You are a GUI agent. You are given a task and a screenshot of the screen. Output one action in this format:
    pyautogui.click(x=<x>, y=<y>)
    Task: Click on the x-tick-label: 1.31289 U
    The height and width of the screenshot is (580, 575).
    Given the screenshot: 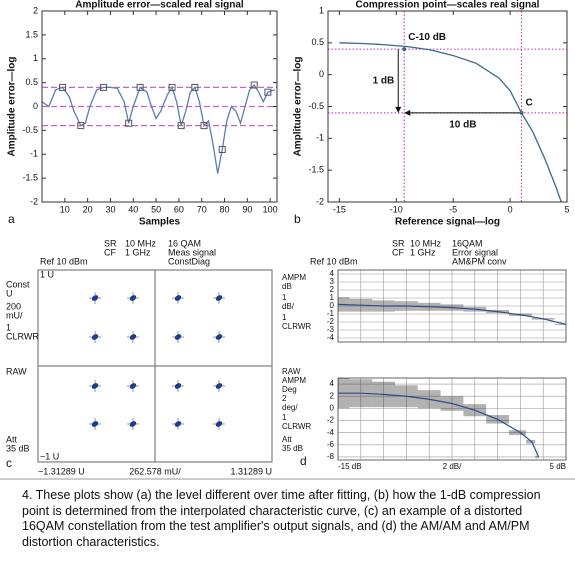 What is the action you would take?
    pyautogui.click(x=251, y=471)
    